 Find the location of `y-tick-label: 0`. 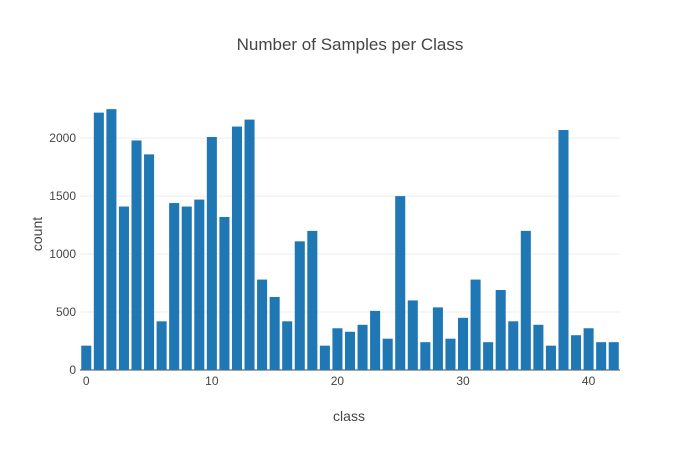

y-tick-label: 0 is located at coordinates (72, 370).